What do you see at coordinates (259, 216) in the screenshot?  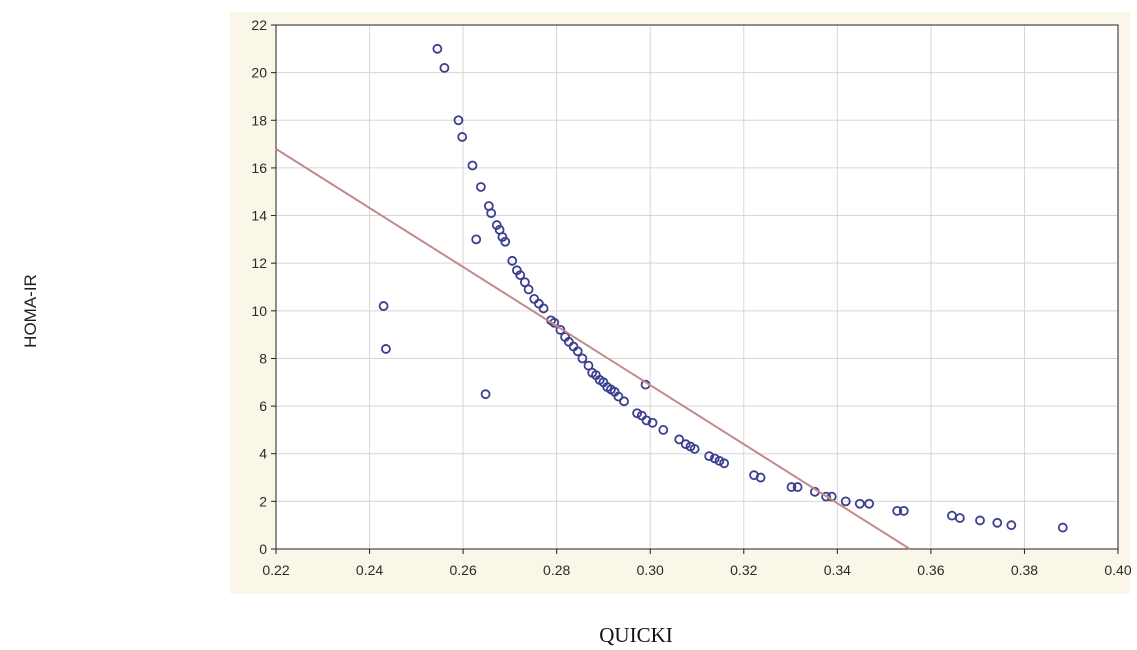 I see `y-tick-label: 14` at bounding box center [259, 216].